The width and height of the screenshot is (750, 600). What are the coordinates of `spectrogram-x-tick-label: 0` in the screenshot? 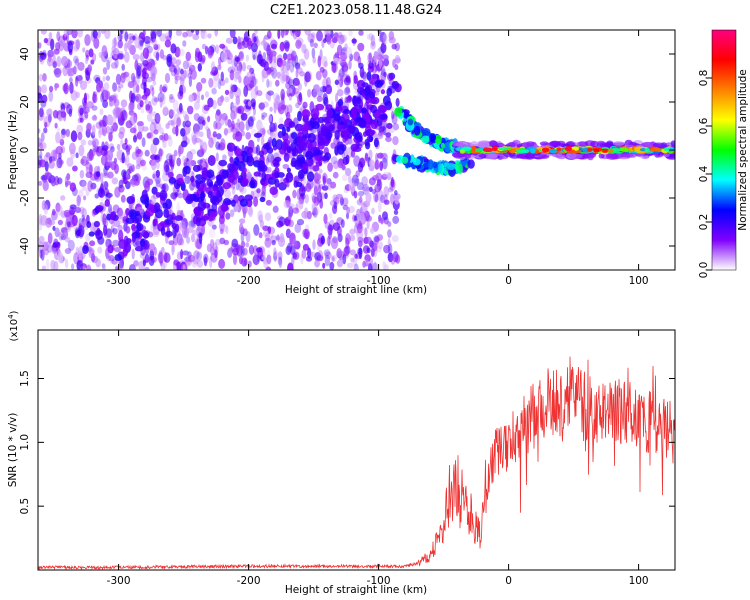 It's located at (508, 281).